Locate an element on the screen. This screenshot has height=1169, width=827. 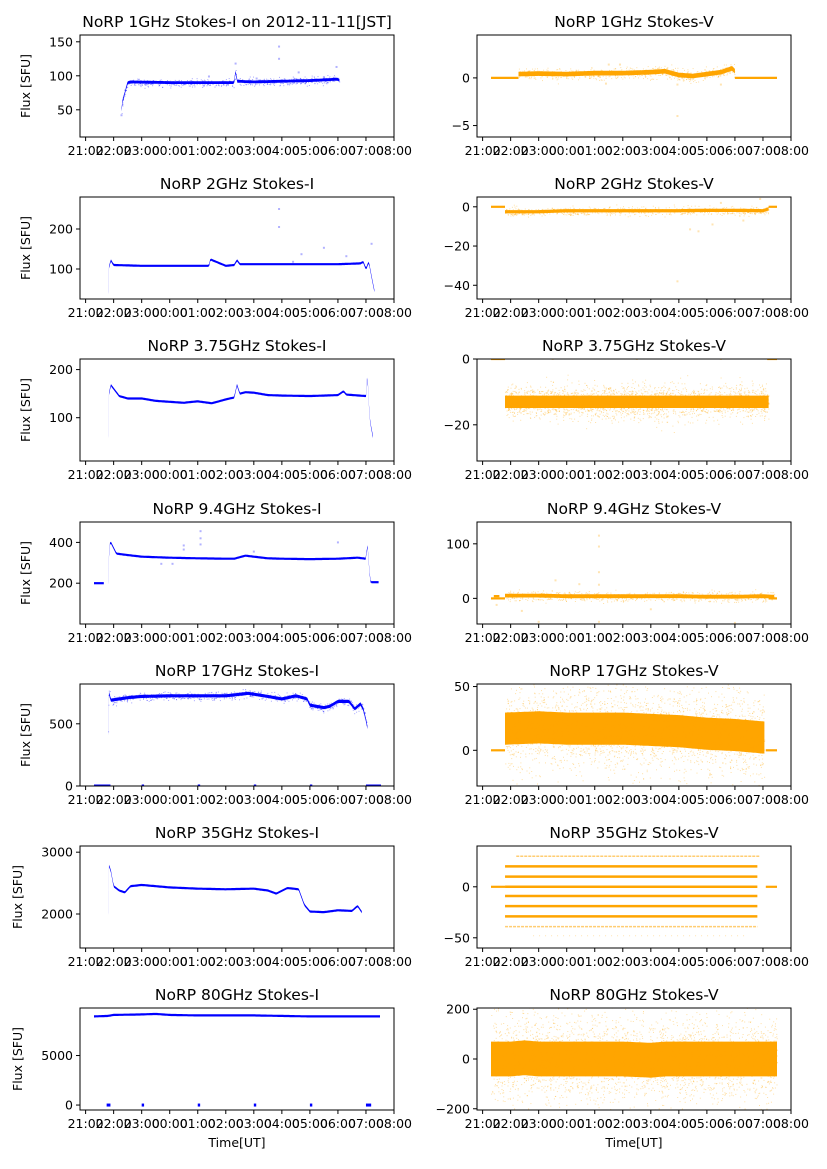
y-tick-label: 50 is located at coordinates (65, 109).